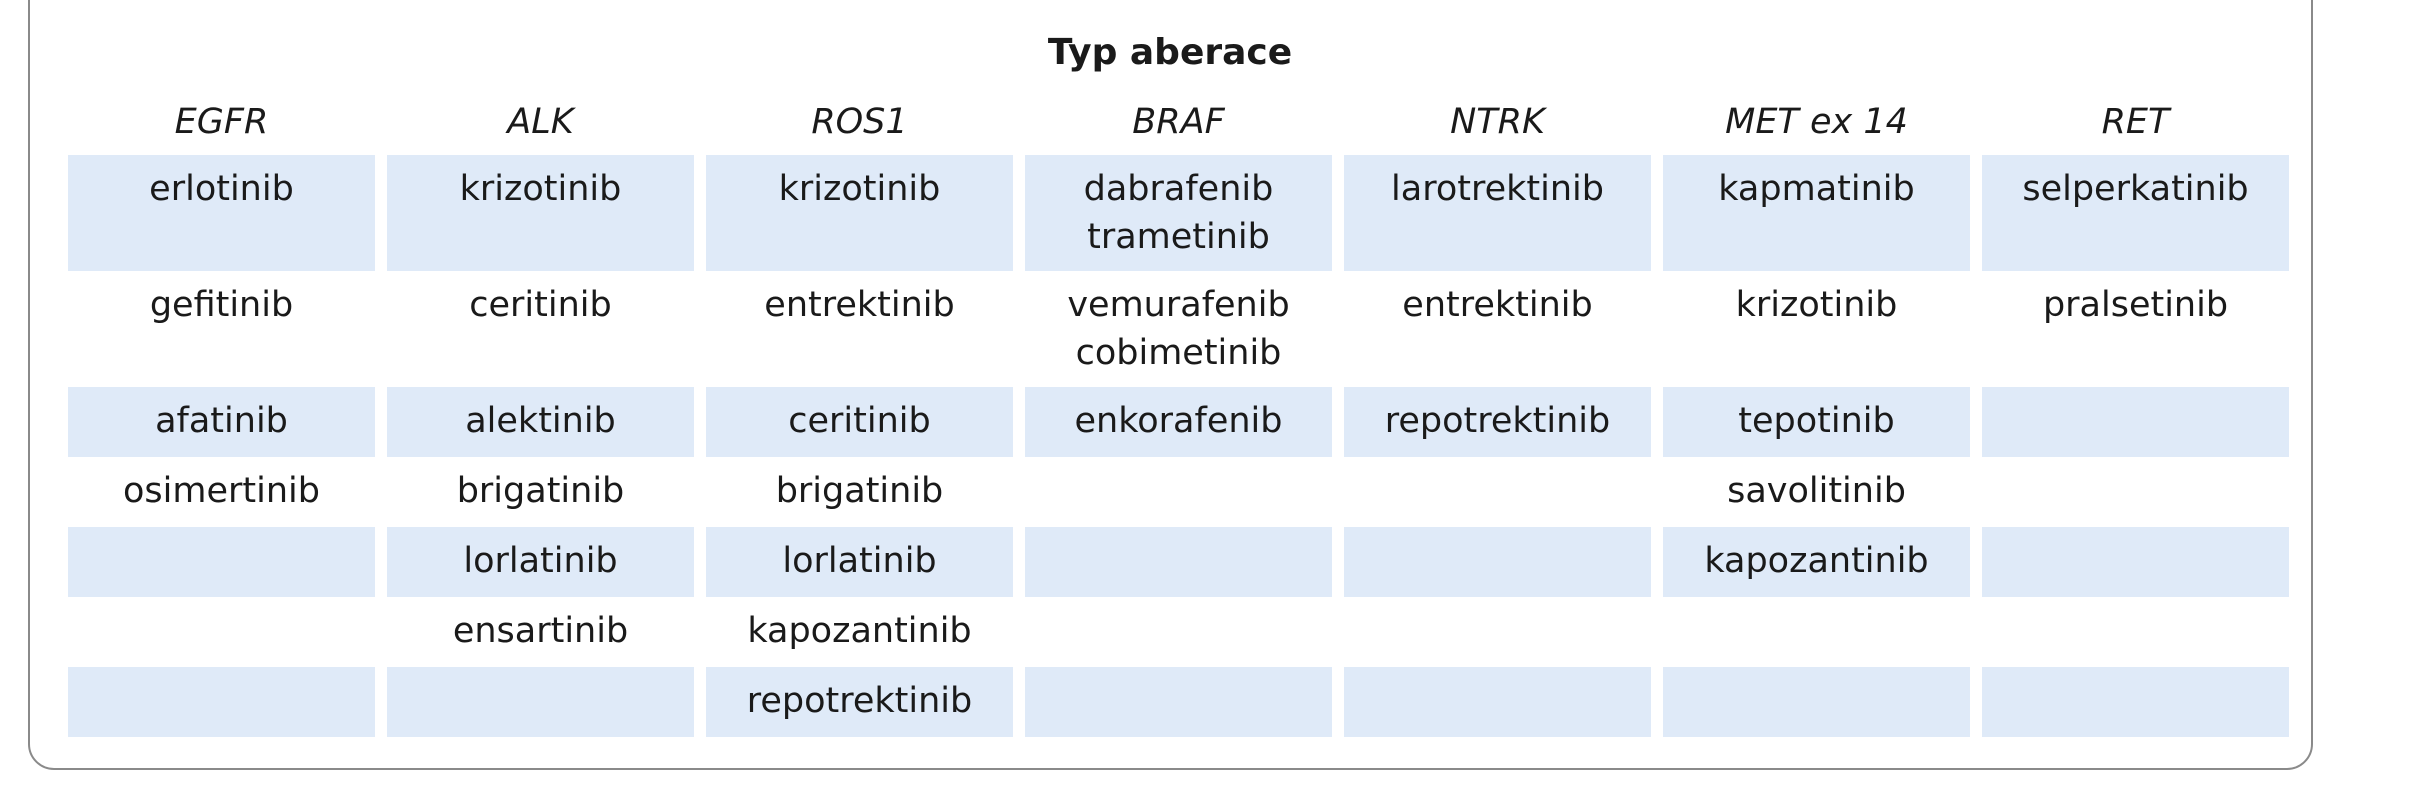 The image size is (2410, 800). I want to click on table-cell: savolitinib, so click(1816, 492).